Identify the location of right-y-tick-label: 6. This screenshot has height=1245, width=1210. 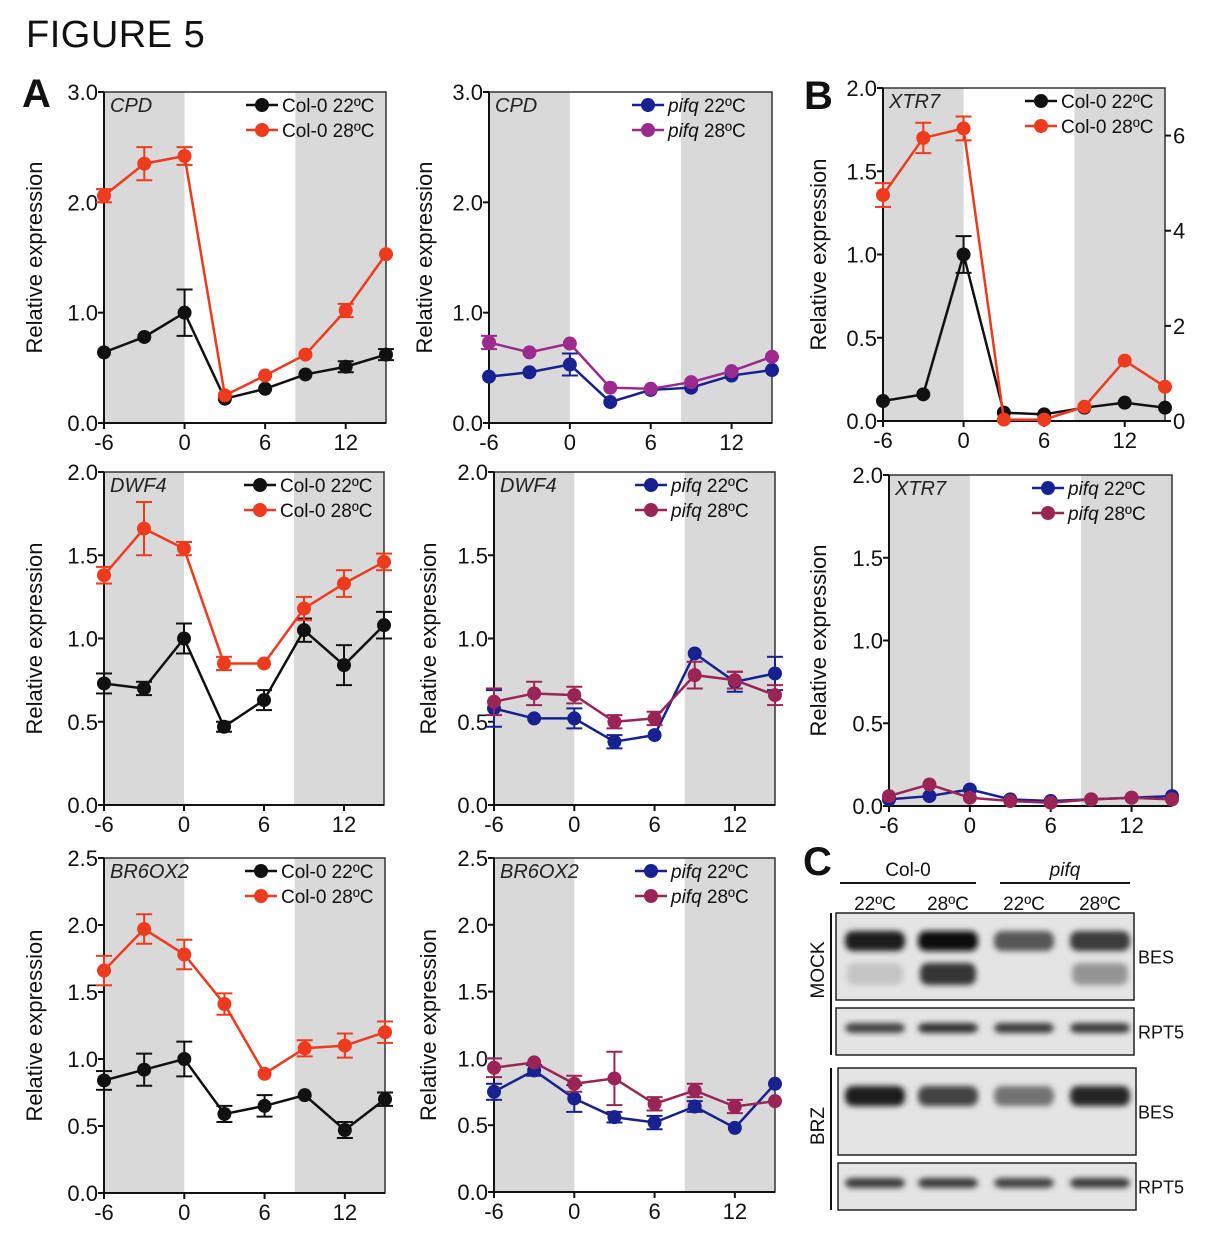
(1179, 136).